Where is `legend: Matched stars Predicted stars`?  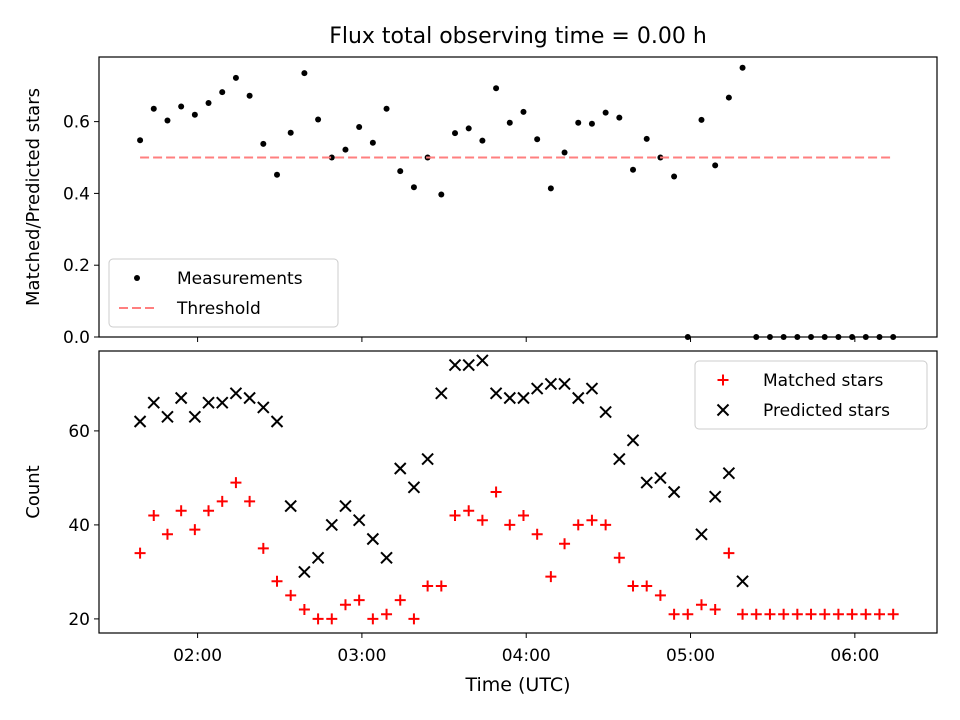 legend: Matched stars Predicted stars is located at coordinates (811, 395).